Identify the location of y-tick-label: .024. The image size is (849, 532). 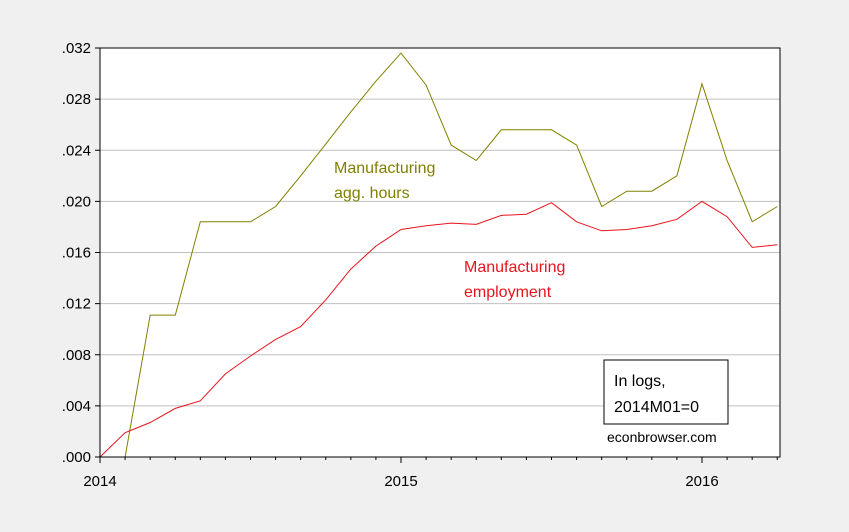
(76, 150).